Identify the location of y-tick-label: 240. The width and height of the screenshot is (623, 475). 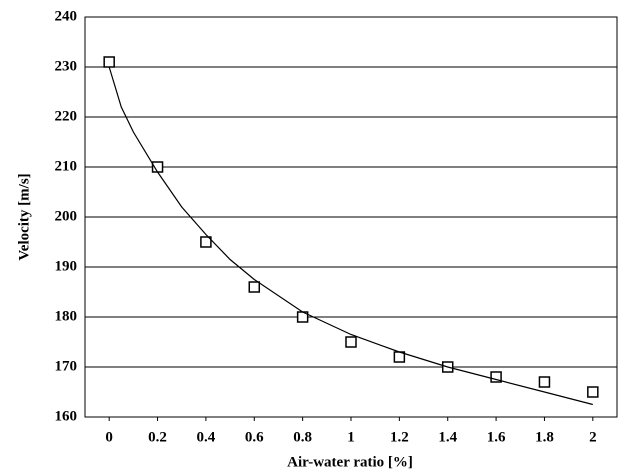
(66, 16).